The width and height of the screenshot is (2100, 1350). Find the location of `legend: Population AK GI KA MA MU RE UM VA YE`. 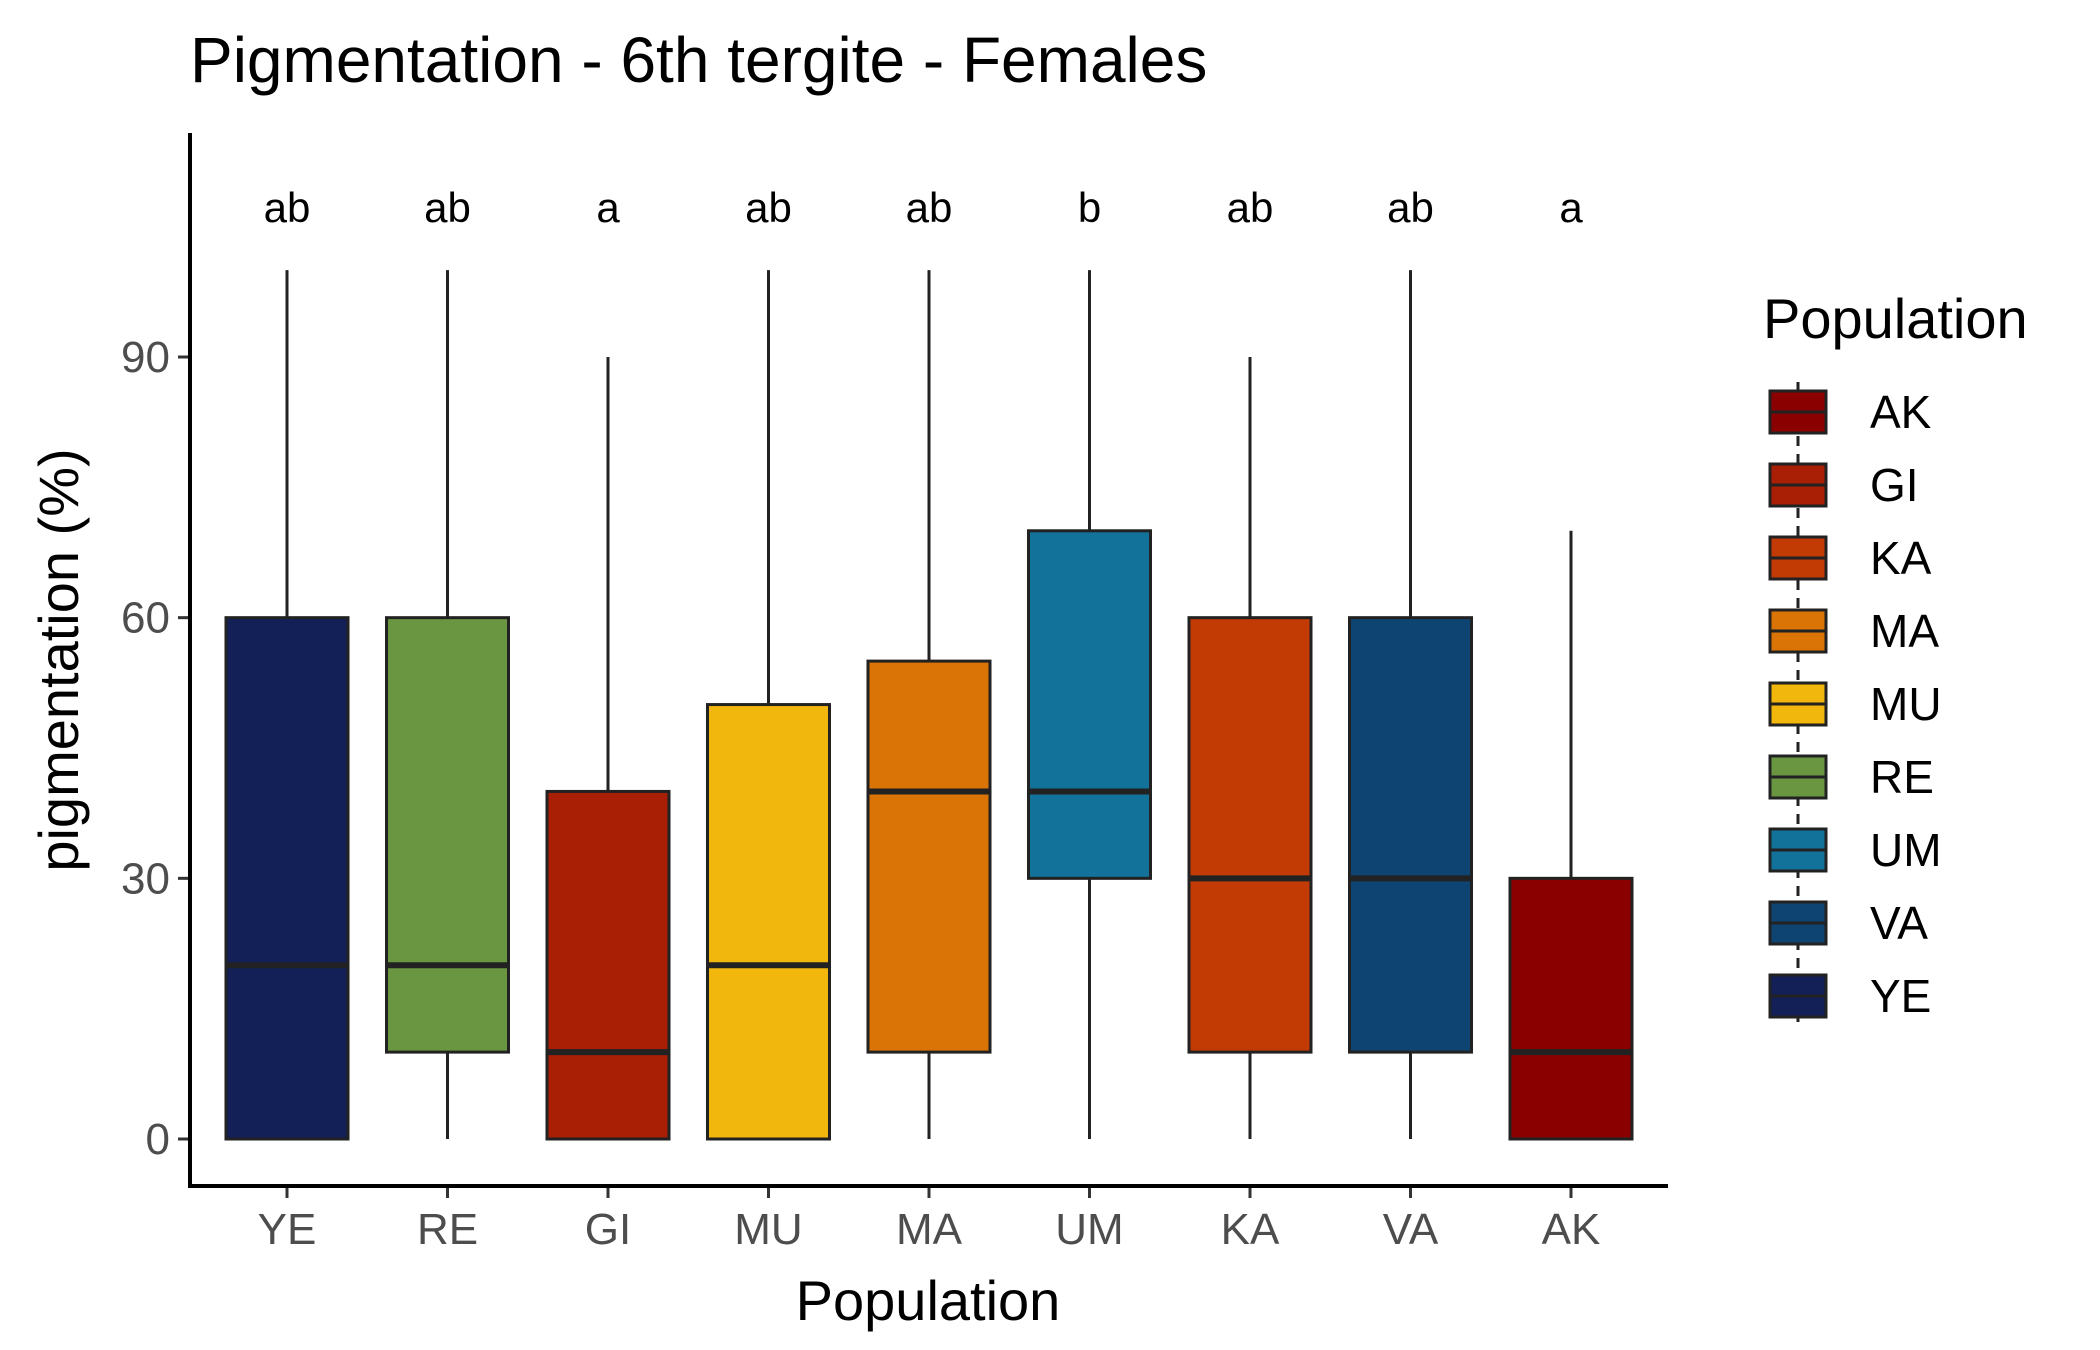

legend: Population AK GI KA MA MU RE UM VA YE is located at coordinates (1895, 656).